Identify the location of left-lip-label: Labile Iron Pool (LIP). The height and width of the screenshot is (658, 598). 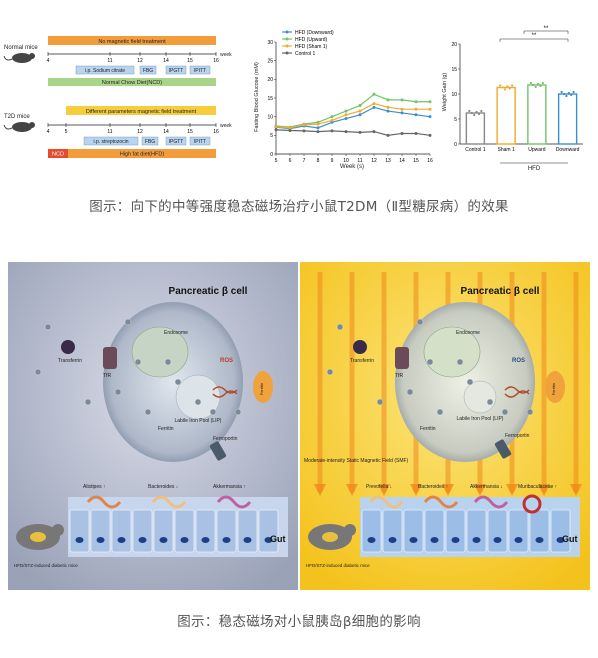
(198, 421).